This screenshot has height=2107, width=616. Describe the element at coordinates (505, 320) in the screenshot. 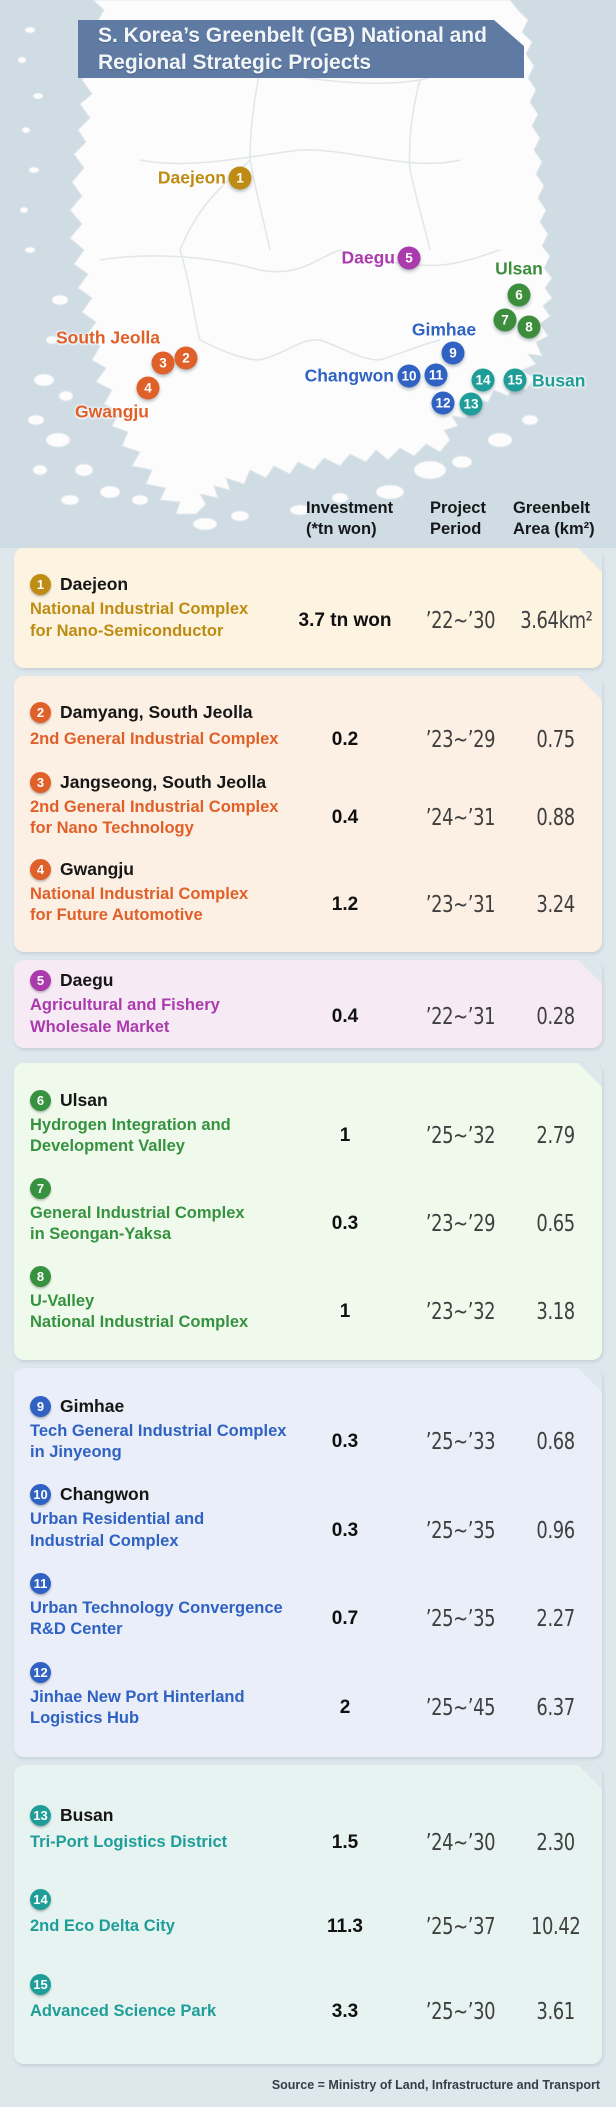

I see `map-marker-badge: 7` at that location.